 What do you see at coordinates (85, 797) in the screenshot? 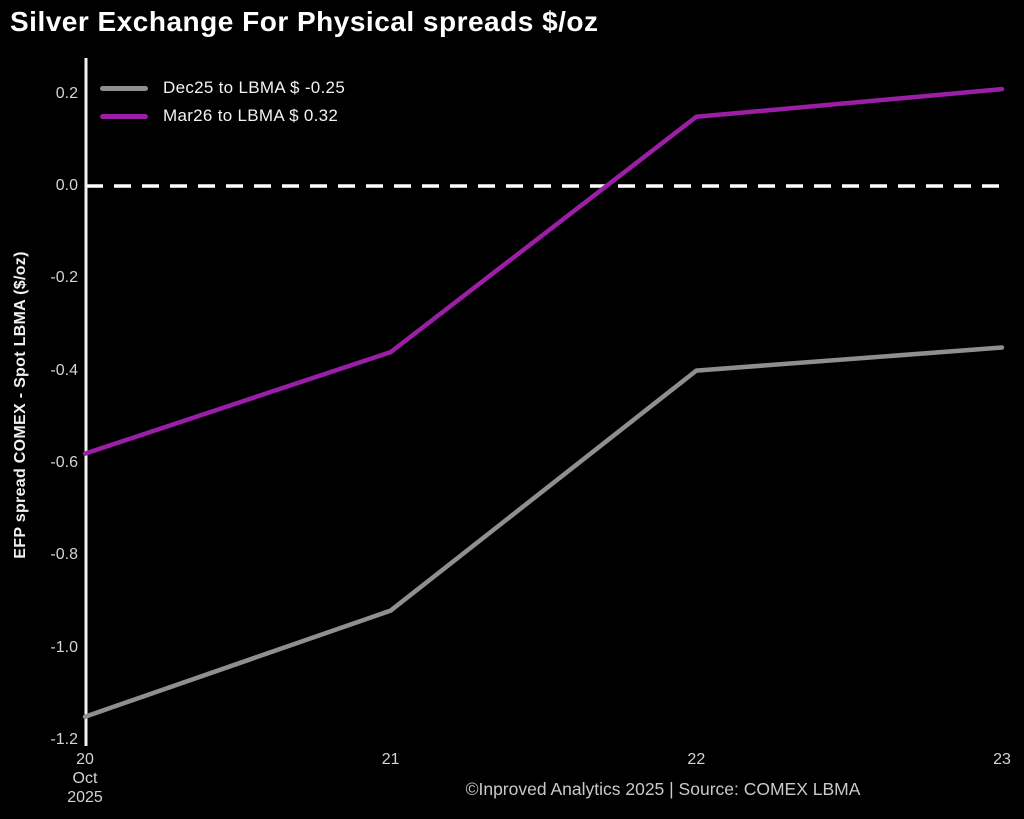
I see `x-tick-sublabel: 2025` at bounding box center [85, 797].